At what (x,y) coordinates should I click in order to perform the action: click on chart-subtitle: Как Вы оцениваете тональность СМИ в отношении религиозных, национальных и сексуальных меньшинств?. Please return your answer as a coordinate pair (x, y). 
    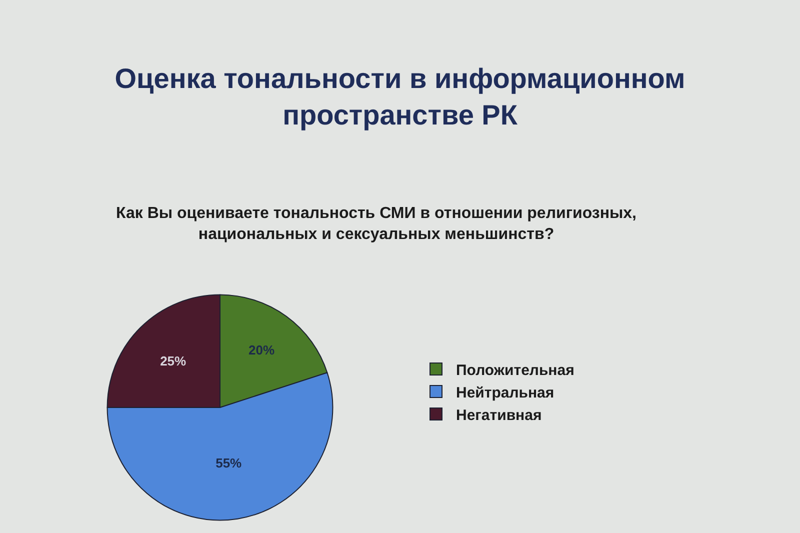
    Looking at the image, I should click on (376, 224).